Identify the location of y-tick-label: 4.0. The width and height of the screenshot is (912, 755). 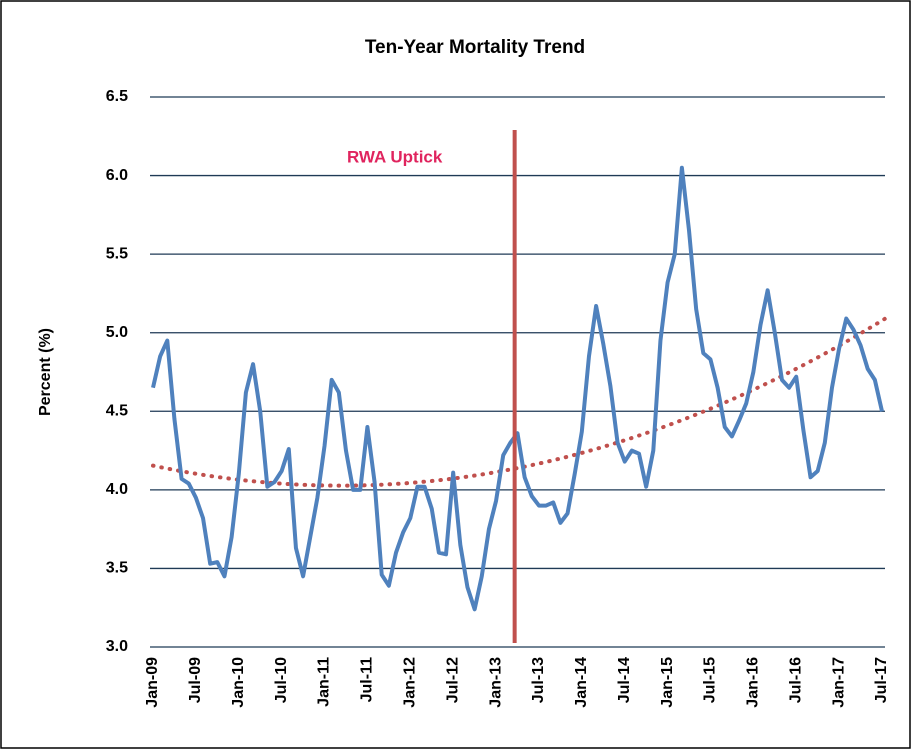
(117, 489).